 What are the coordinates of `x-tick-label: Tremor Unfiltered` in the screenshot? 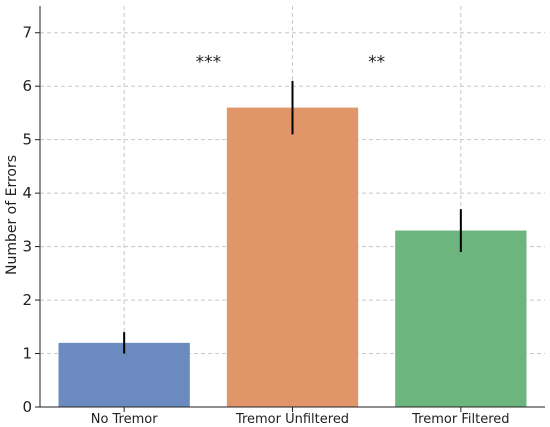 It's located at (292, 419).